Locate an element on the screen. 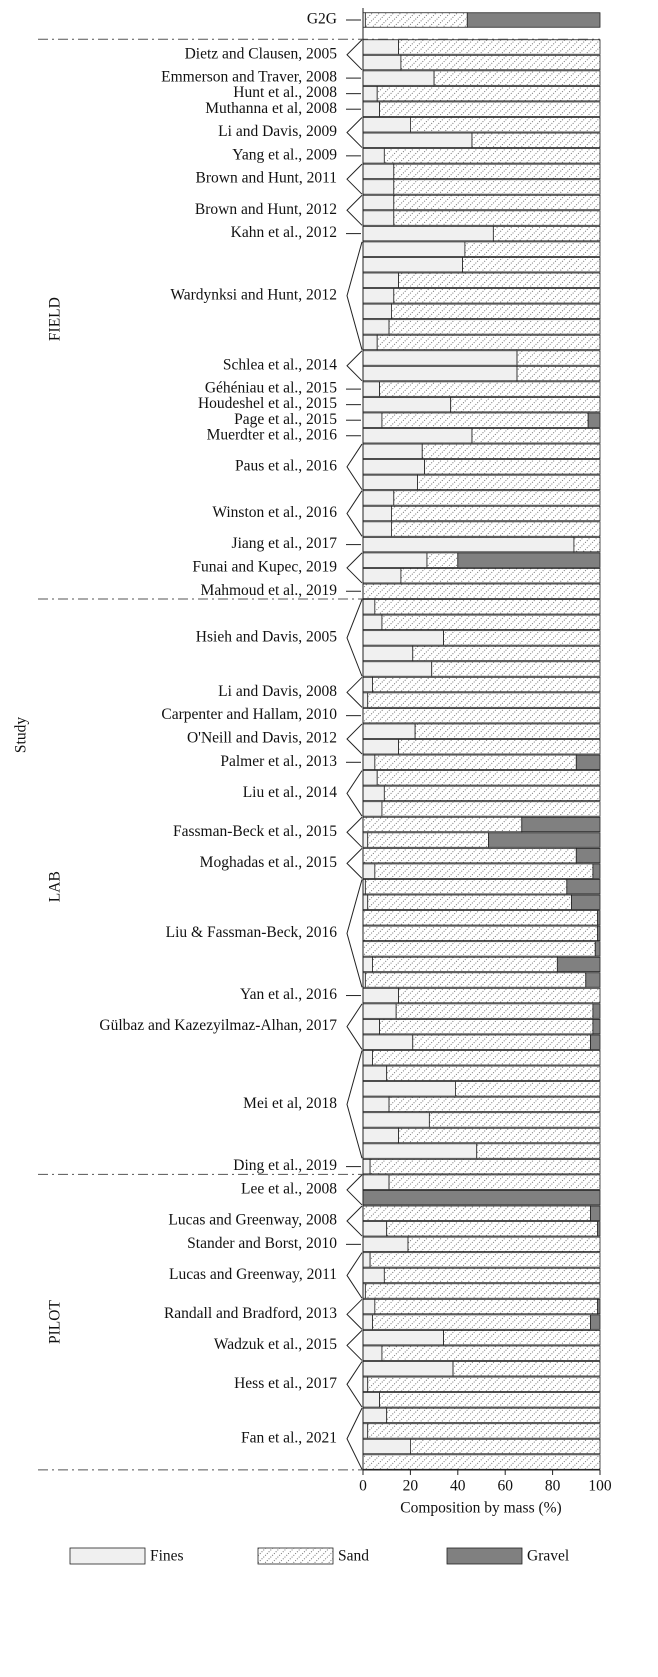  study-label: Palmer et al., 2013 is located at coordinates (278, 761).